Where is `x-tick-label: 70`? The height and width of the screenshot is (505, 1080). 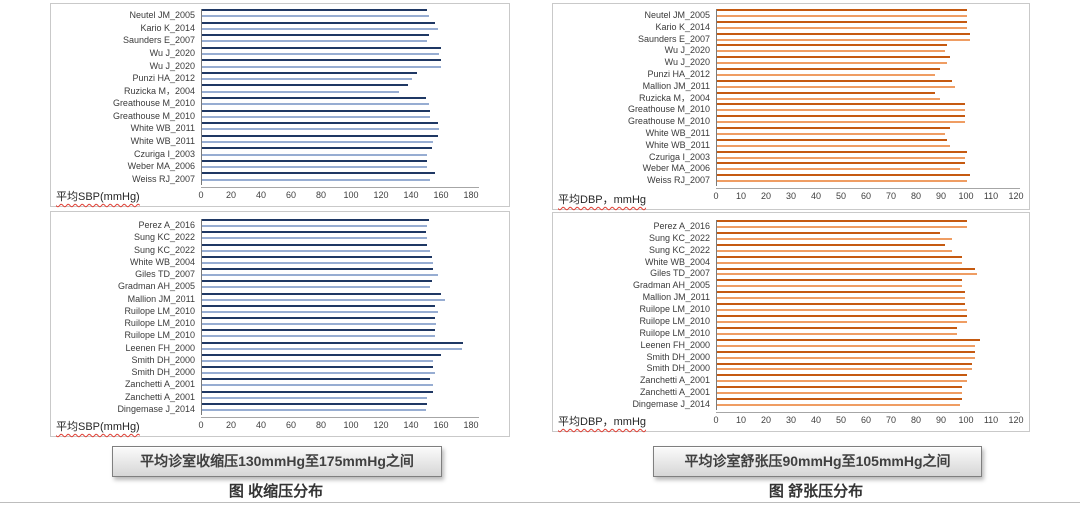
x-tick-label: 70 is located at coordinates (890, 196).